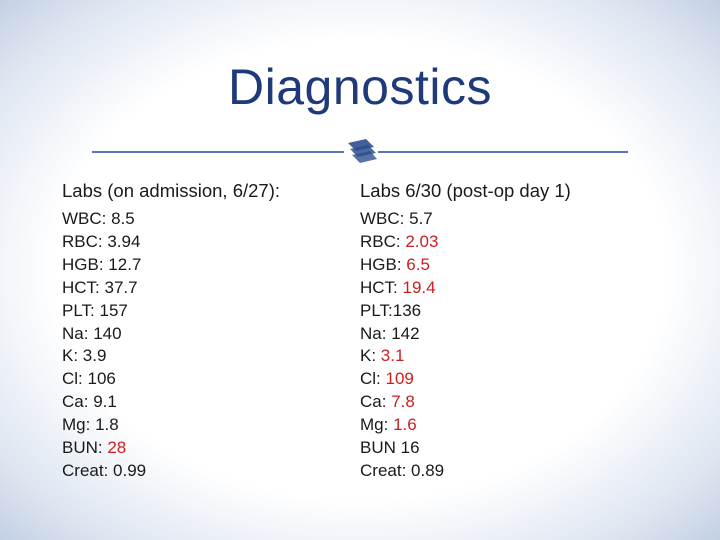  Describe the element at coordinates (405, 333) in the screenshot. I see `lab-value: 142` at that location.